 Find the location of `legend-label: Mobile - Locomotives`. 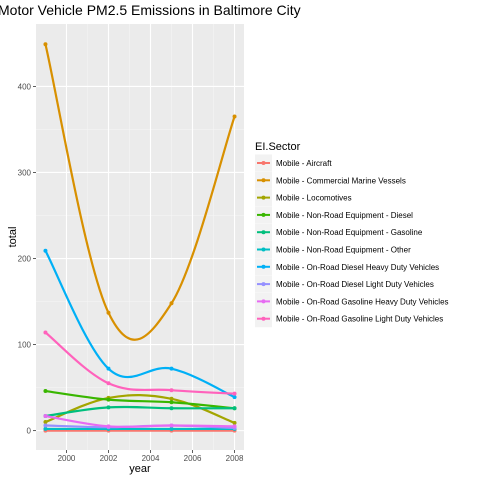

legend-label: Mobile - Locomotives is located at coordinates (314, 198).